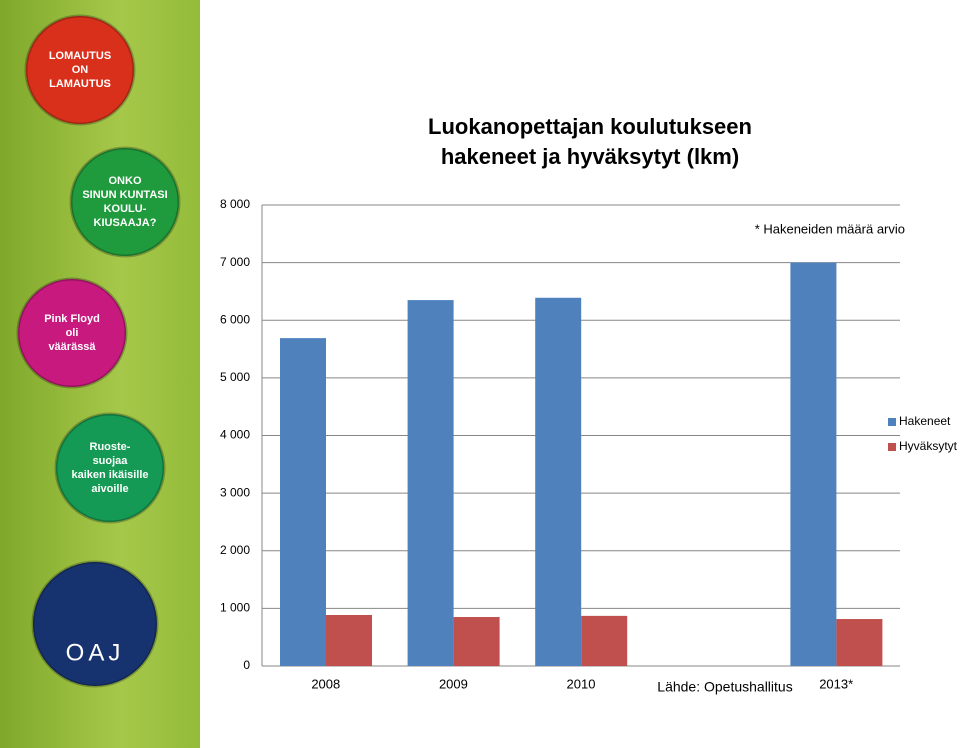 The height and width of the screenshot is (748, 960). Describe the element at coordinates (581, 683) in the screenshot. I see `x-tick-label: 2010` at that location.